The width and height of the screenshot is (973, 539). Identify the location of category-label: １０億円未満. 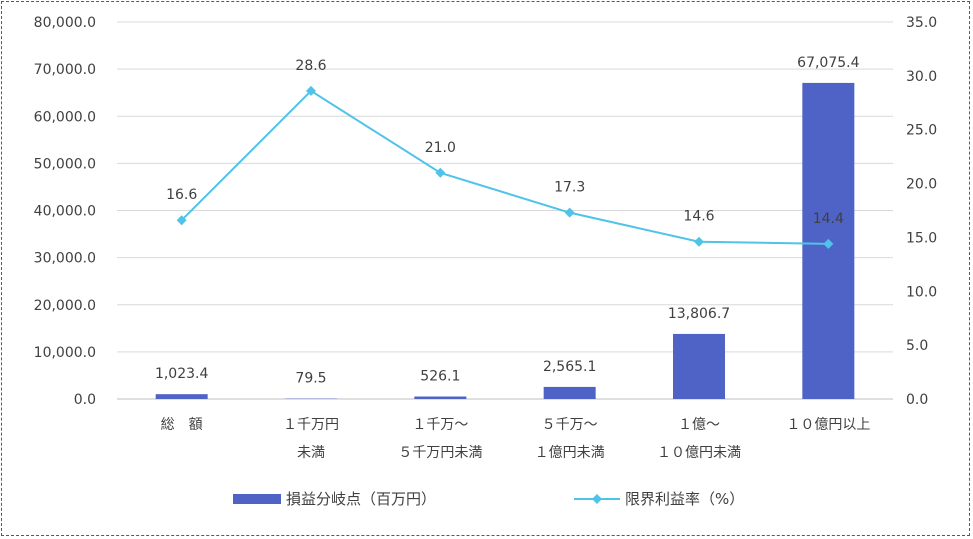
(699, 453).